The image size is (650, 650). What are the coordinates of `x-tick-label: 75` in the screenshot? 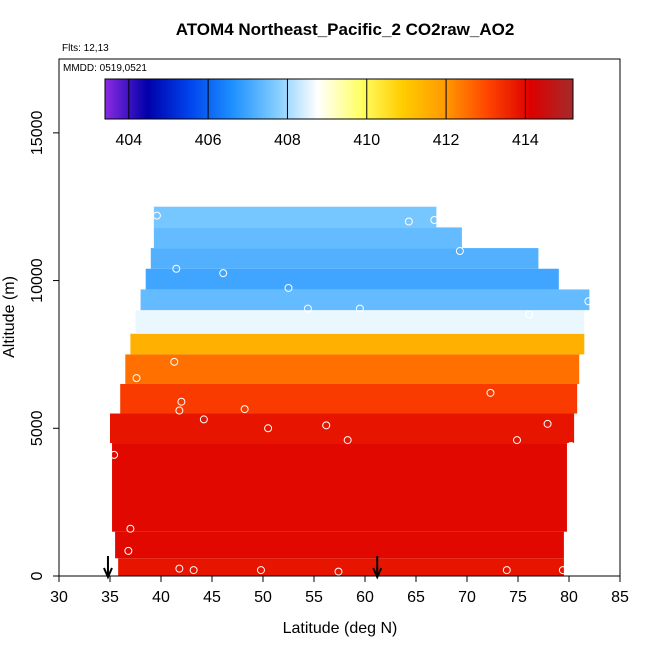 It's located at (518, 597).